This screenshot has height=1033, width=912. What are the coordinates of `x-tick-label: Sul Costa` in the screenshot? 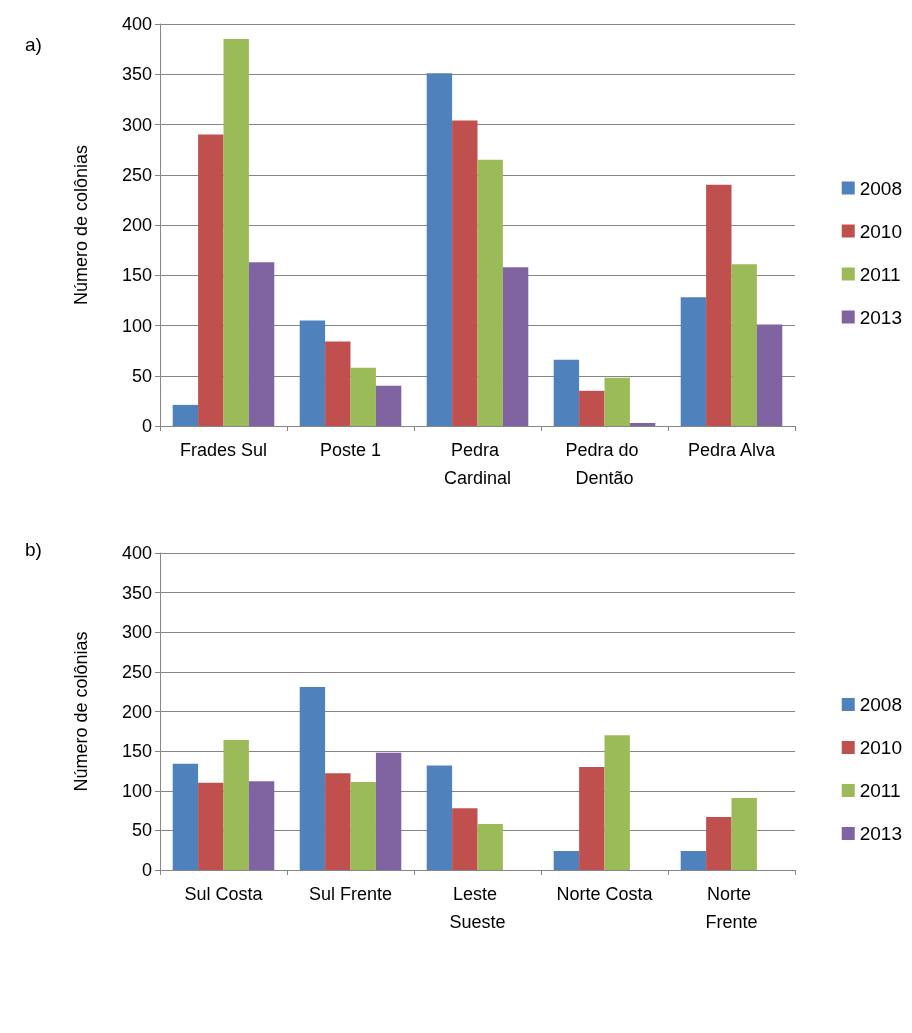 It's located at (224, 894).